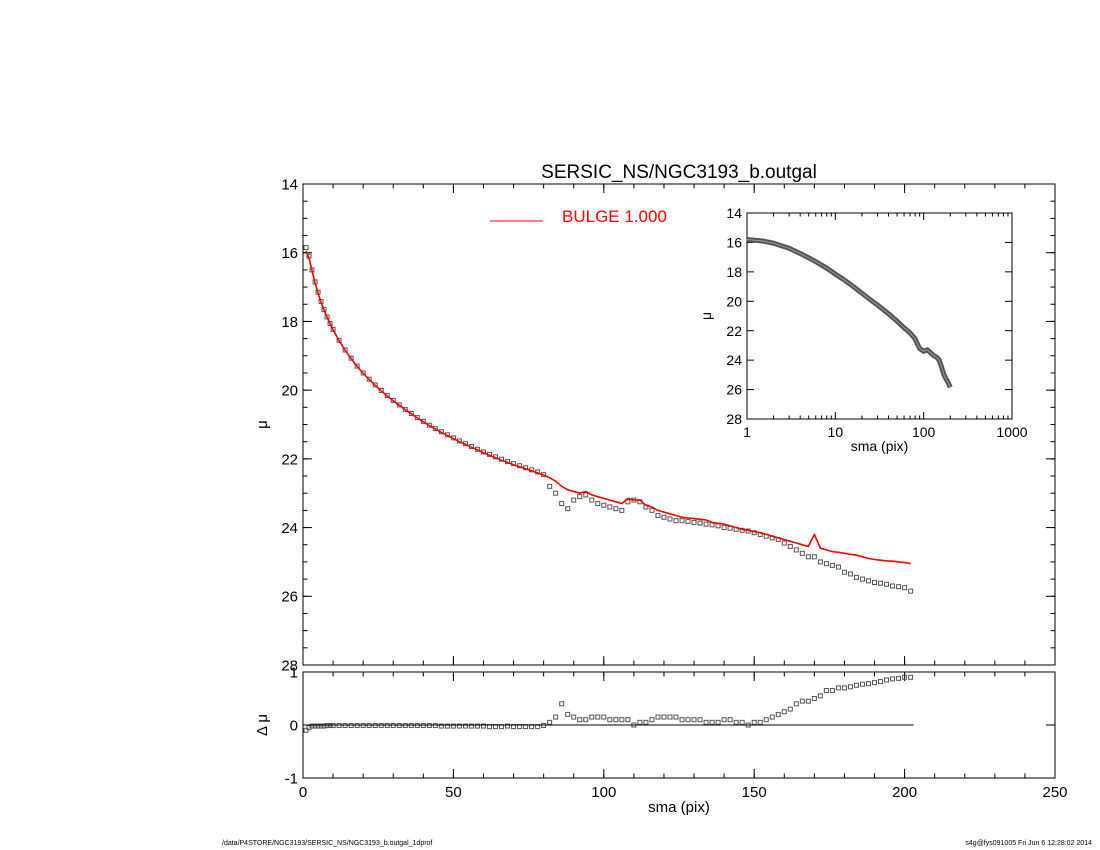 Image resolution: width=1100 pixels, height=850 pixels. What do you see at coordinates (880, 446) in the screenshot?
I see `x-axis-label: sma (pix)` at bounding box center [880, 446].